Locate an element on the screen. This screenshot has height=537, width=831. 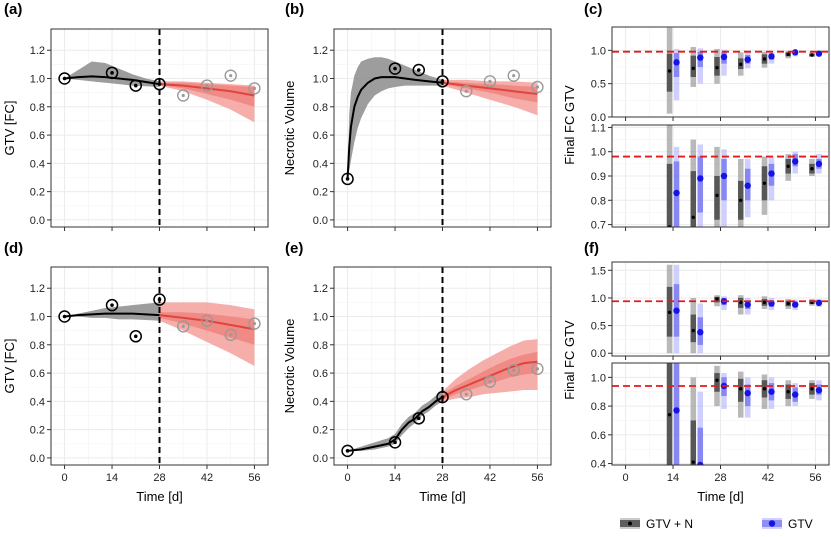
panel-label: (f) is located at coordinates (591, 248).